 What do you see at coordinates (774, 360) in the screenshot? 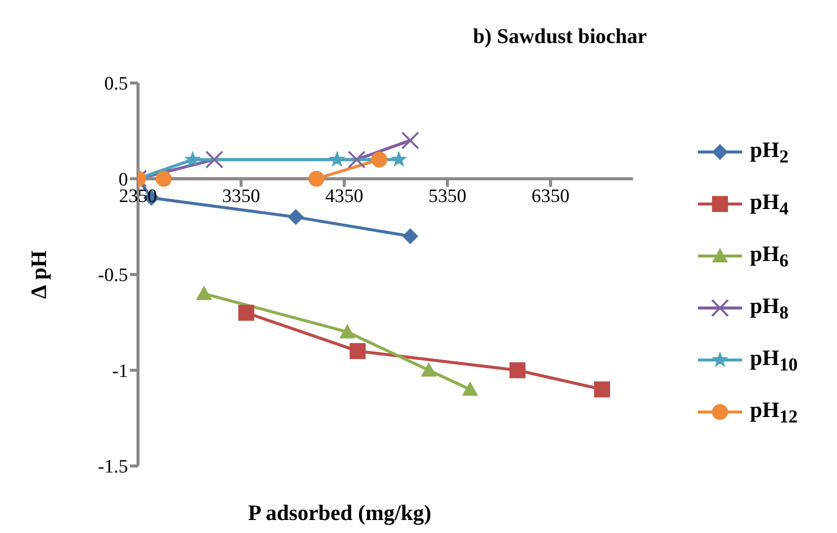
I see `legend-label: pH$_{10}$` at bounding box center [774, 360].